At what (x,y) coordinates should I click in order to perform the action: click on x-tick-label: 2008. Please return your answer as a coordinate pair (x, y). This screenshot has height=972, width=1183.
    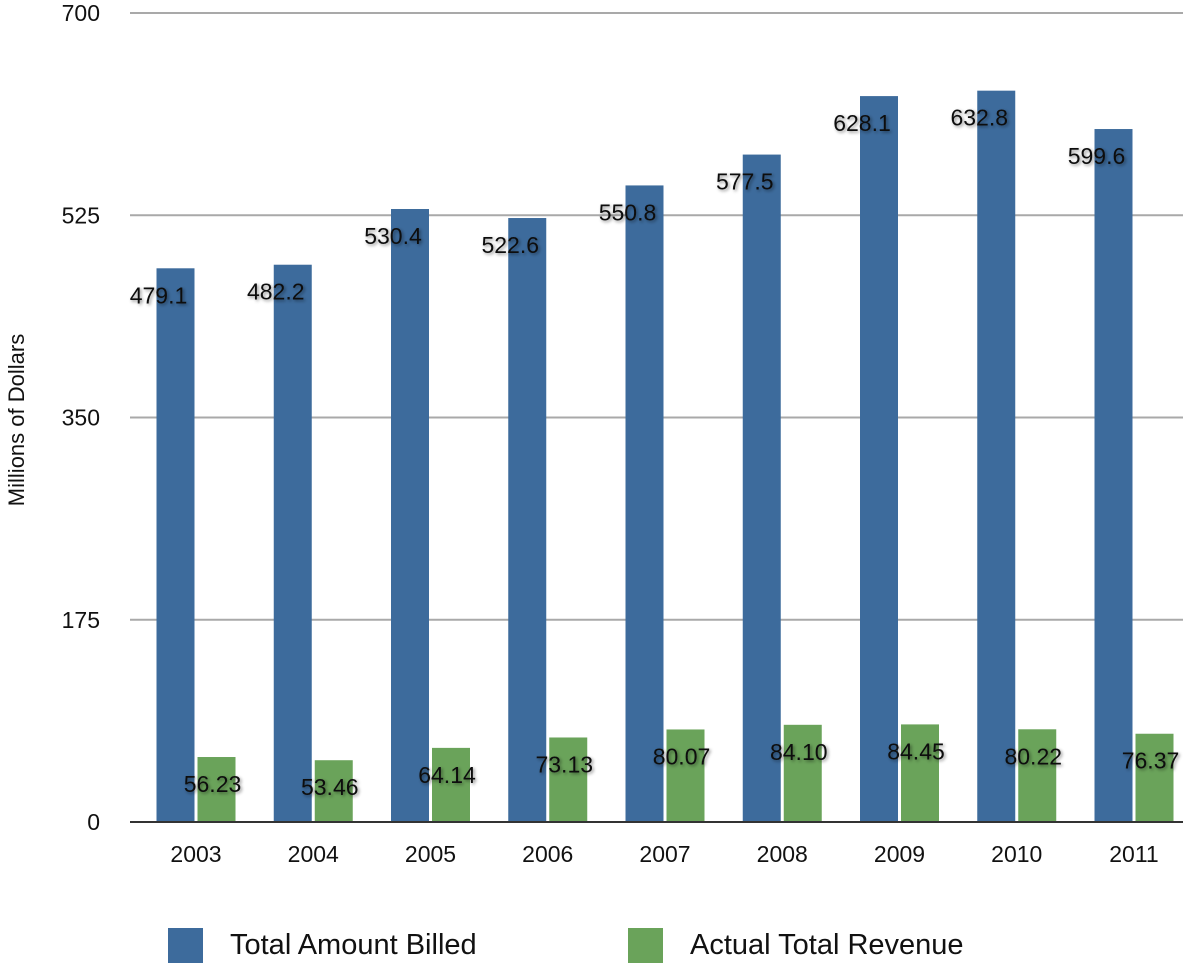
    Looking at the image, I should click on (782, 854).